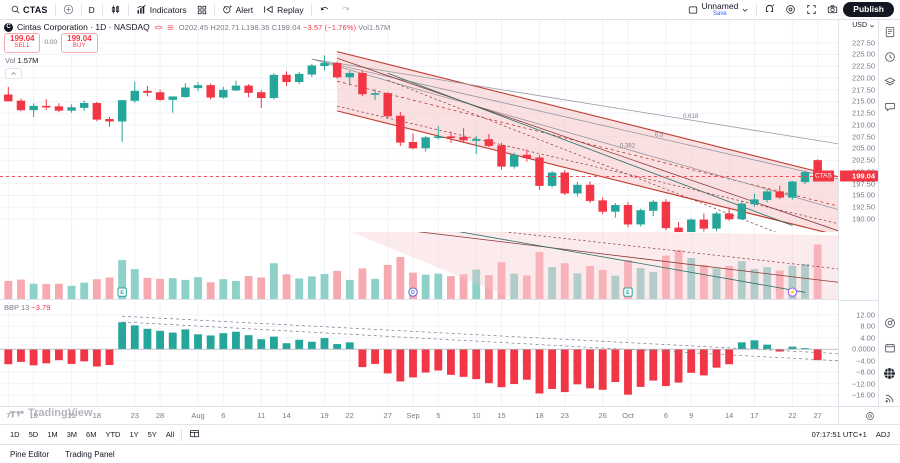 This screenshot has height=463, width=900. Describe the element at coordinates (28, 60) in the screenshot. I see `volume-legend-value: 1.57M` at that location.